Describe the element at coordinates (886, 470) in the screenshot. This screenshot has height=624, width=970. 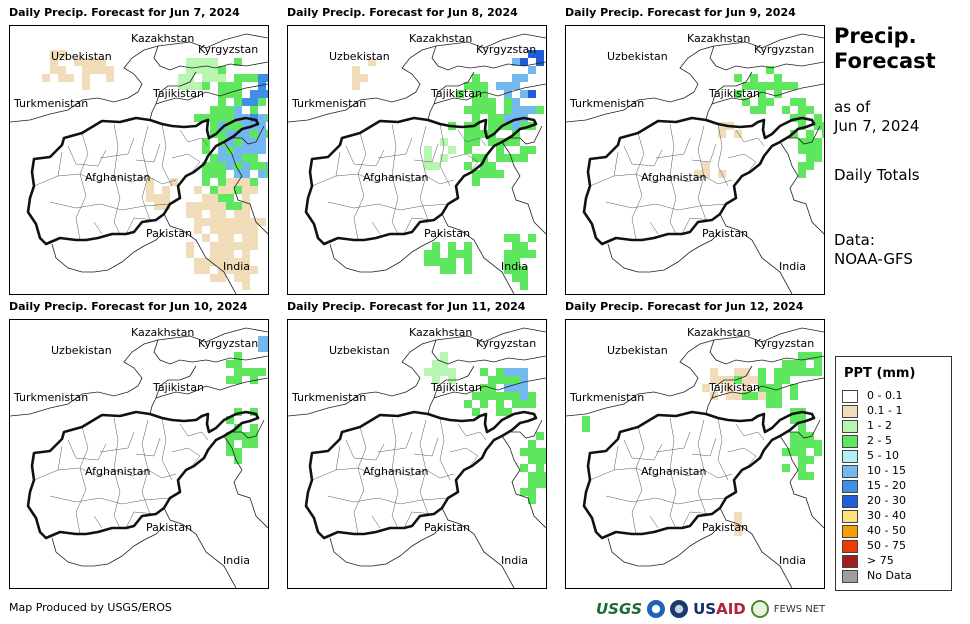
I see `legend-label: 10 - 15` at that location.